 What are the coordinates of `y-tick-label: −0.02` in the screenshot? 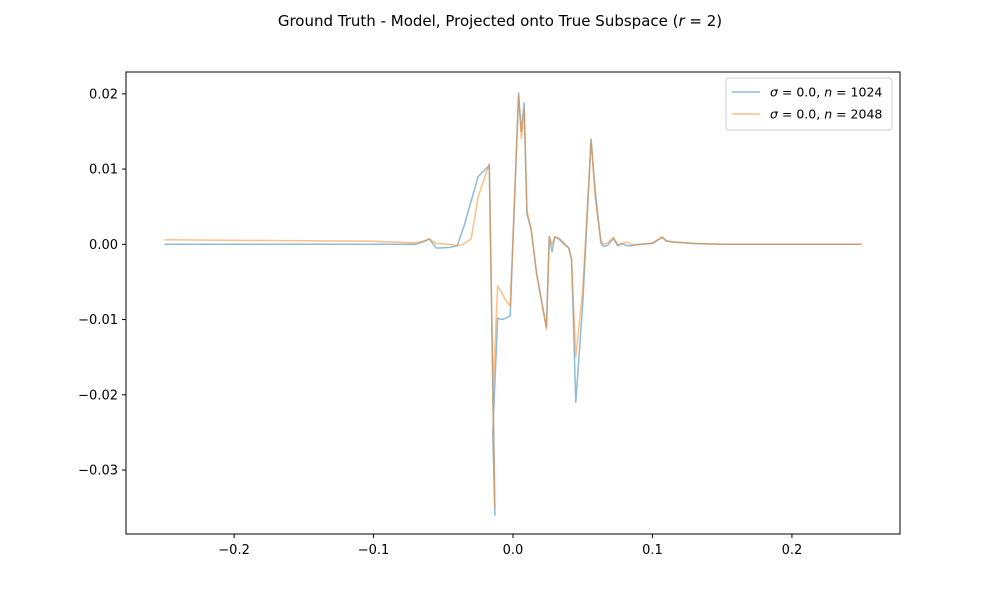 It's located at (98, 395).